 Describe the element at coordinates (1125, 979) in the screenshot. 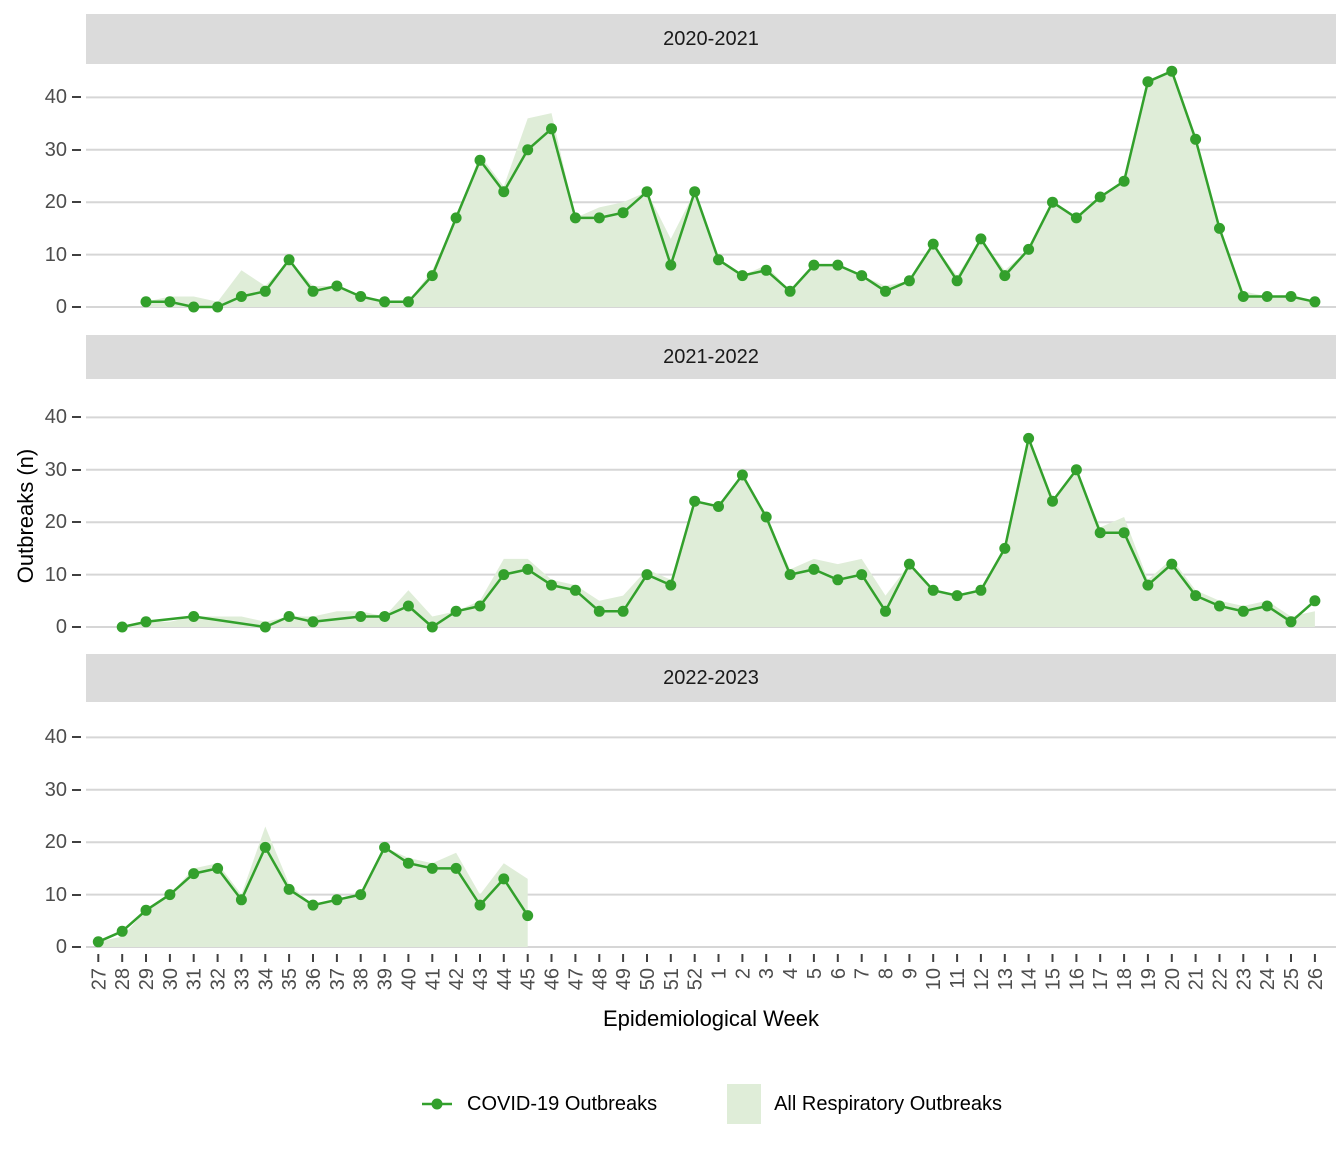

I see `x-tick-label: 18` at that location.